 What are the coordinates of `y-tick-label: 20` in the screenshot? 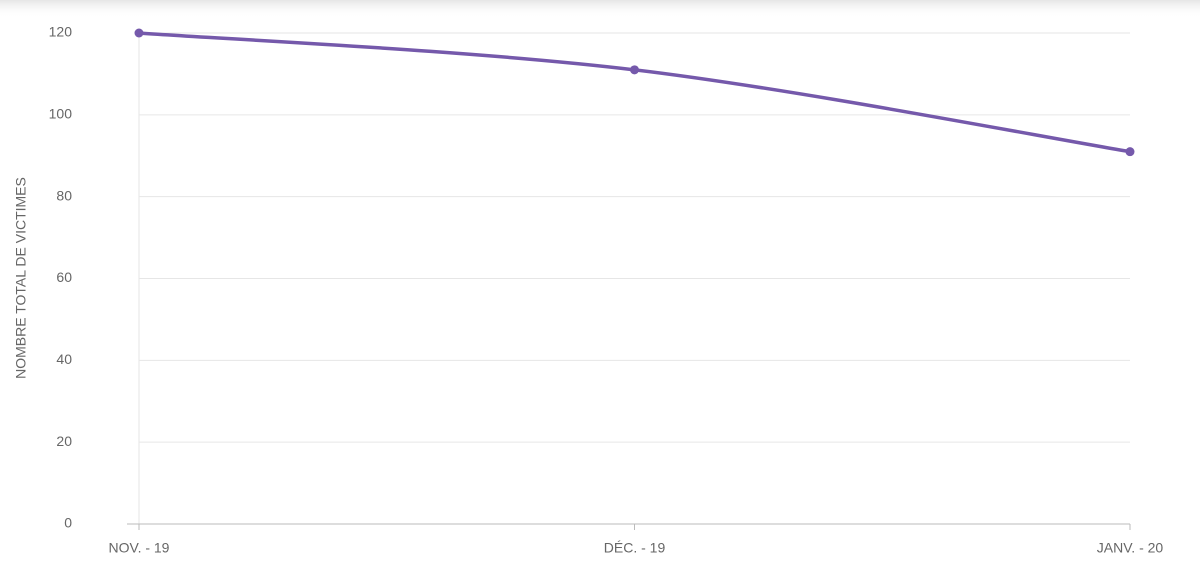 It's located at (64, 441).